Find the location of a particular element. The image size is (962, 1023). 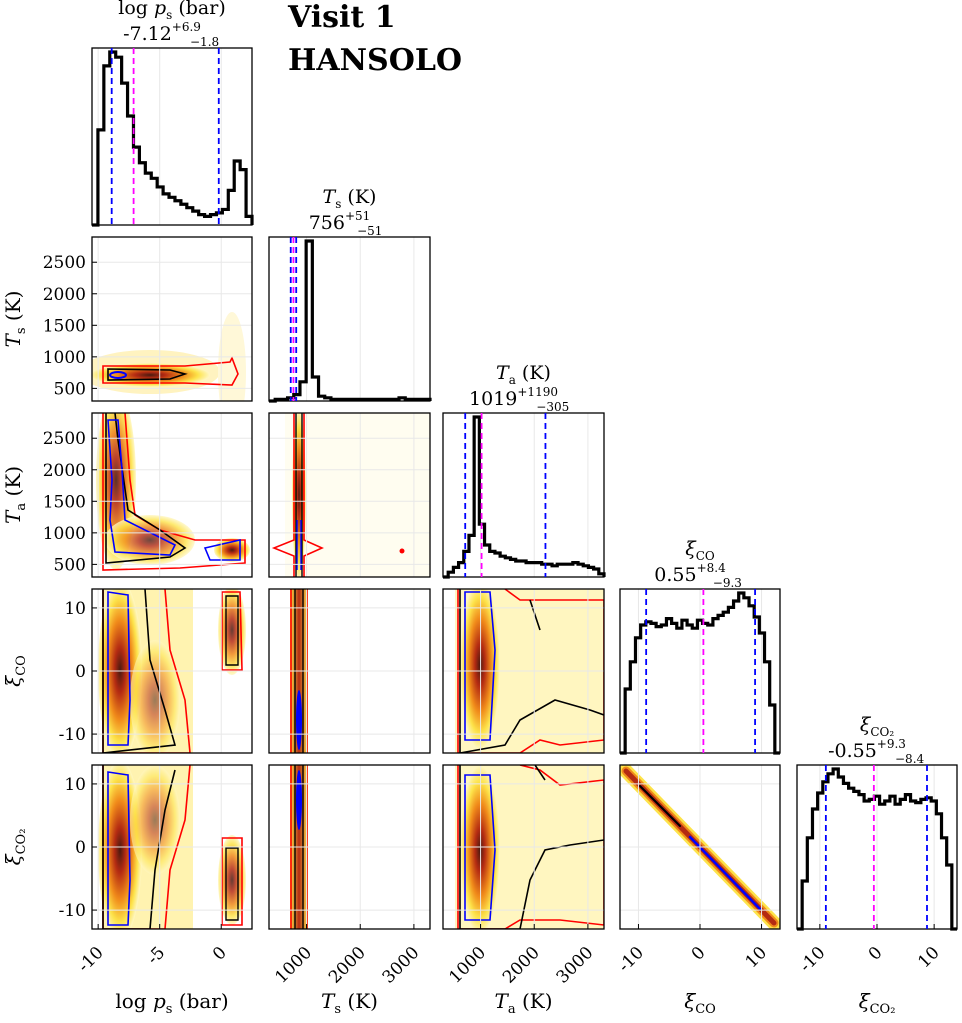

x-axis-label-3: Ta (K) is located at coordinates (523, 1003).